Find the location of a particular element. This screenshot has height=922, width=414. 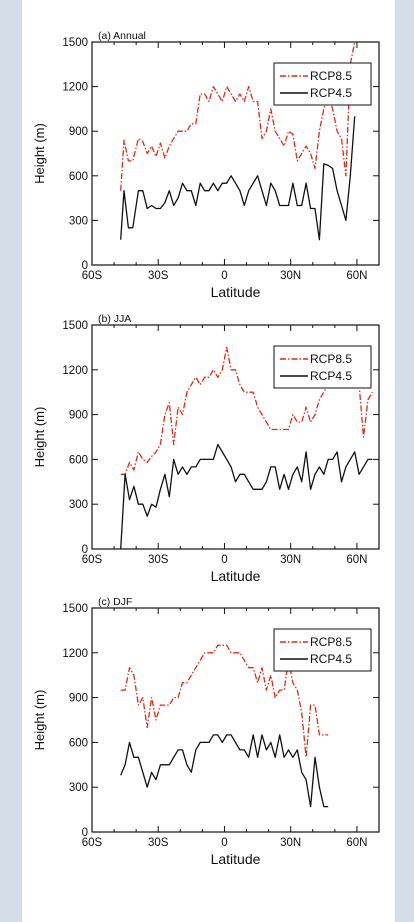

panel-title: (a) Annual is located at coordinates (122, 36).